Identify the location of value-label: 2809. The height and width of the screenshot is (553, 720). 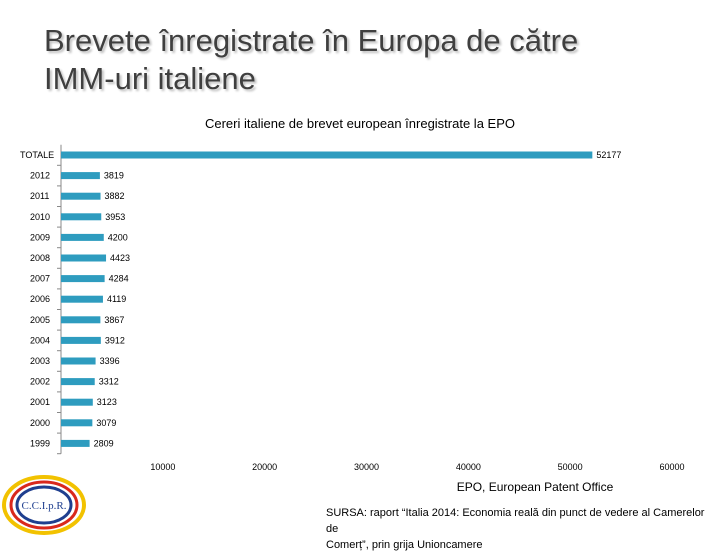
(104, 443).